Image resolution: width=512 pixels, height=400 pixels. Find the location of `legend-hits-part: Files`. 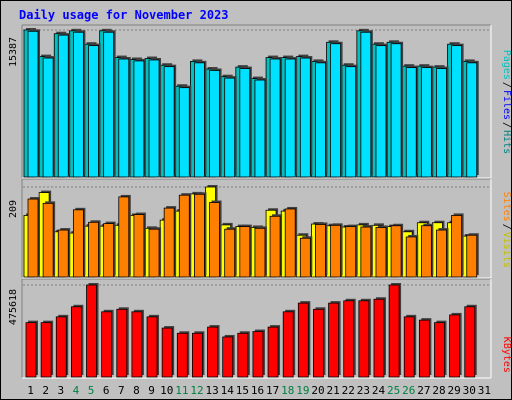

legend-hits-part: Files is located at coordinates (506, 105).